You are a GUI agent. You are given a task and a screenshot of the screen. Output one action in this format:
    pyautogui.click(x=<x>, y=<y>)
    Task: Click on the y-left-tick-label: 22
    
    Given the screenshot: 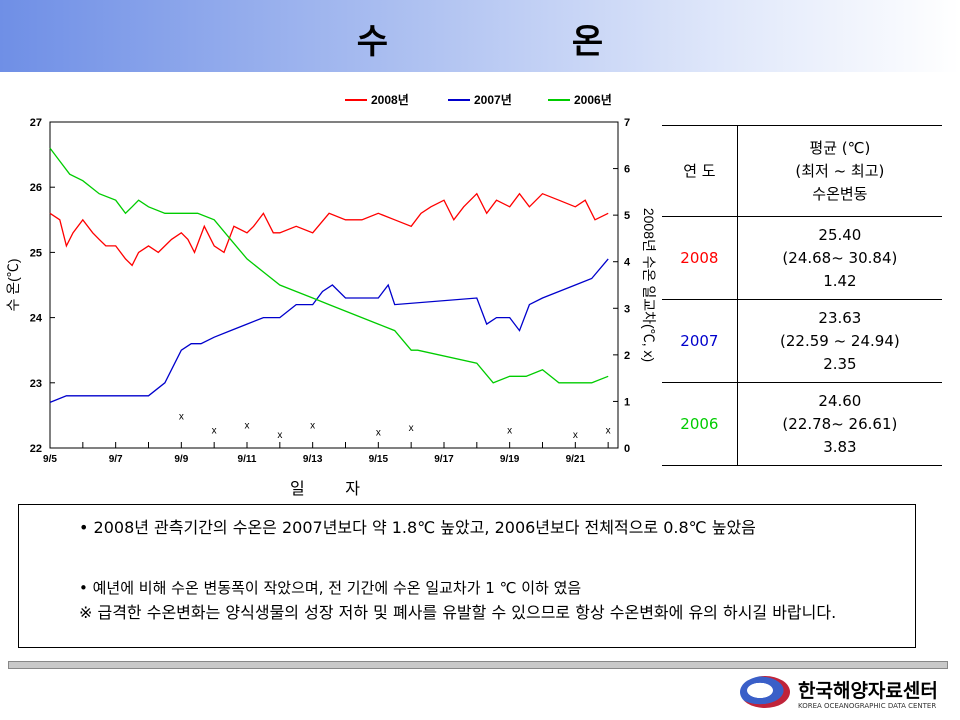 What is the action you would take?
    pyautogui.click(x=36, y=449)
    